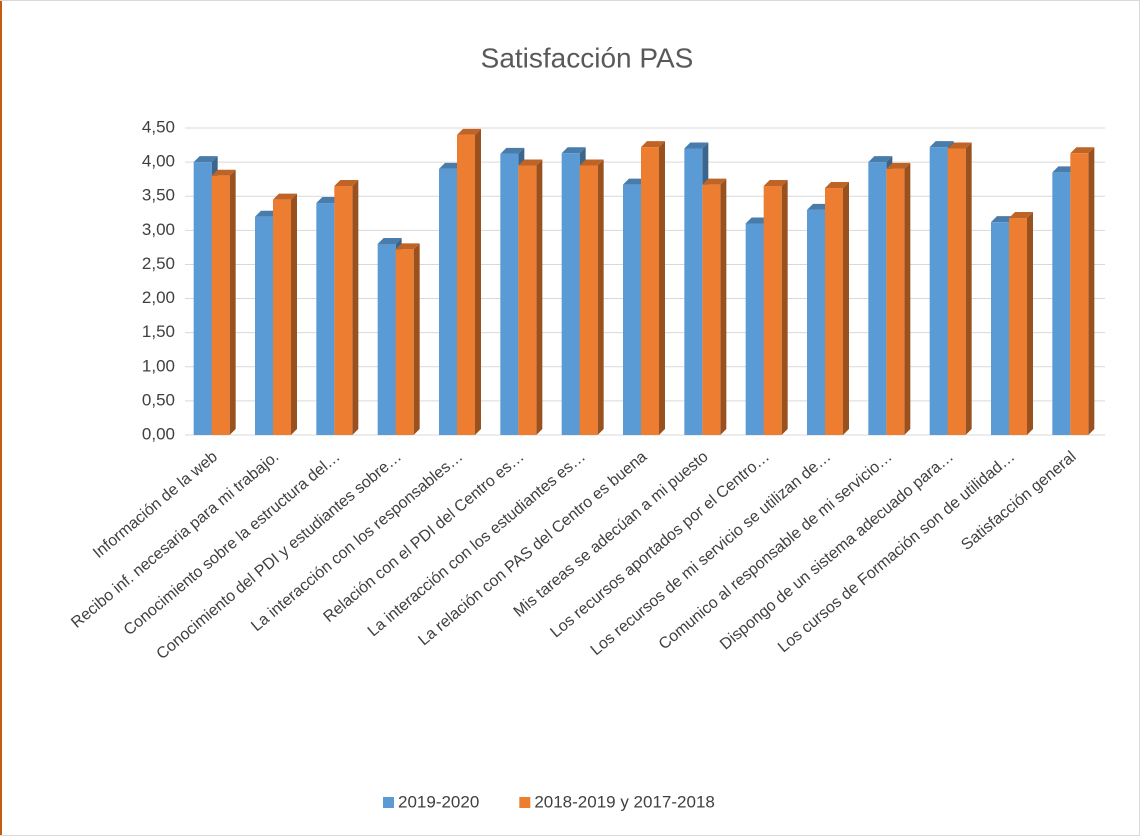 The image size is (1140, 836). What do you see at coordinates (158, 161) in the screenshot?
I see `y-tick-label: 4,00` at bounding box center [158, 161].